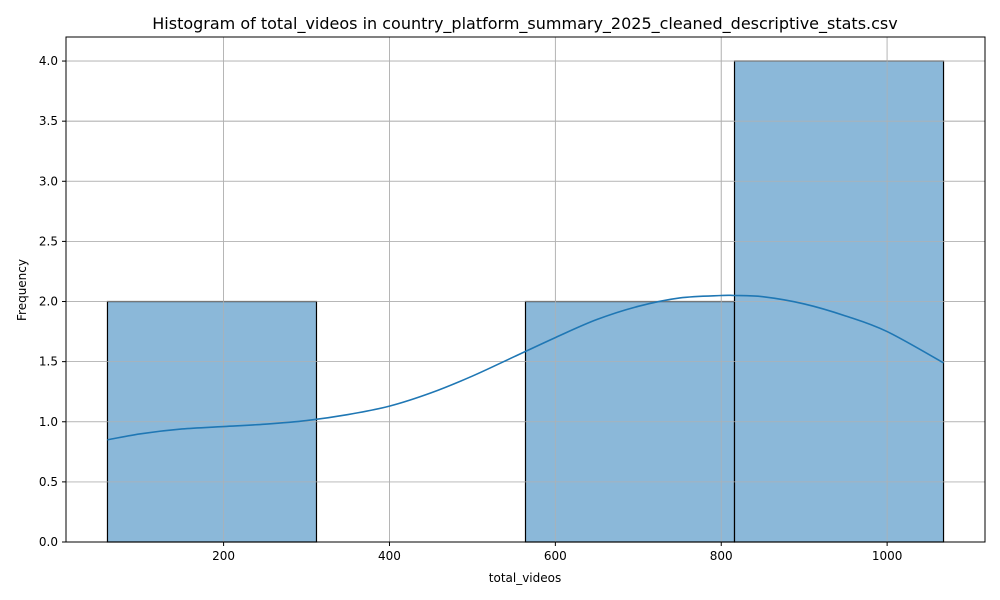 The height and width of the screenshot is (600, 1000). Describe the element at coordinates (48, 482) in the screenshot. I see `y-tick-label: 0.5` at that location.